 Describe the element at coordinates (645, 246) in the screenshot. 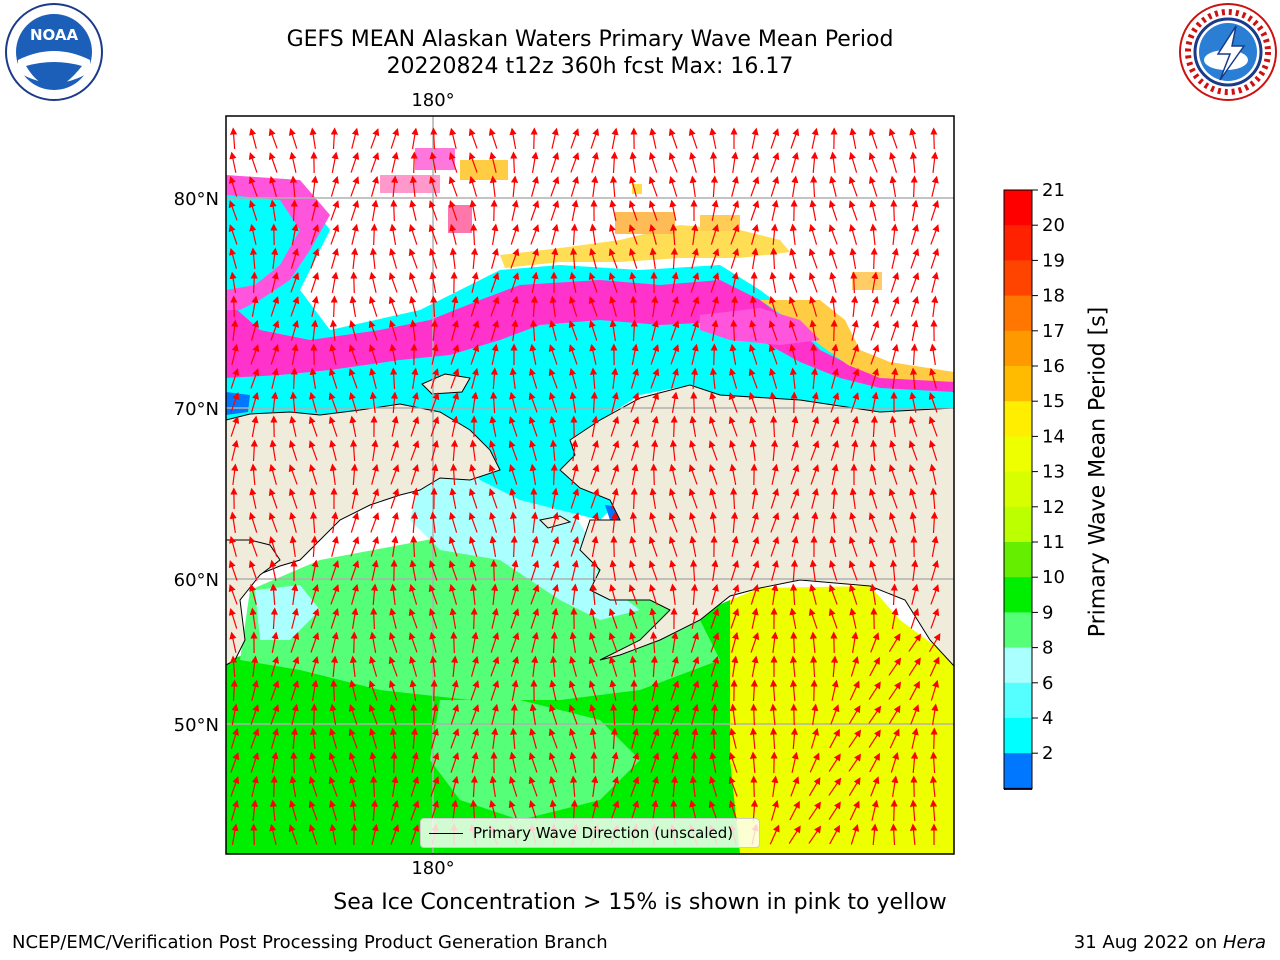

I see `sea-ice-yellow-band-north` at that location.